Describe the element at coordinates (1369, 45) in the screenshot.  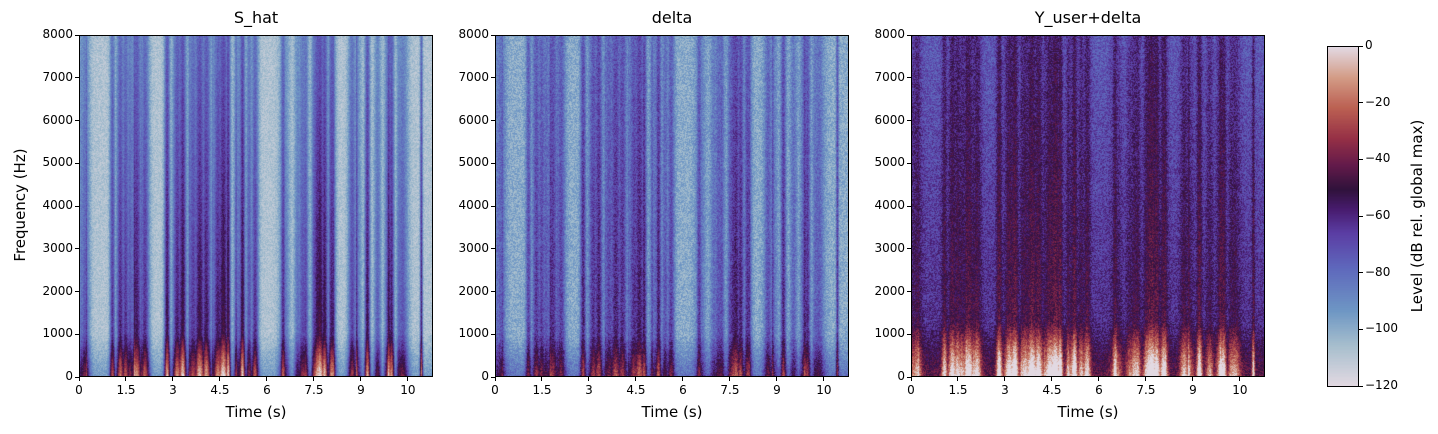
I see `colorbar-tick-label: 0` at that location.